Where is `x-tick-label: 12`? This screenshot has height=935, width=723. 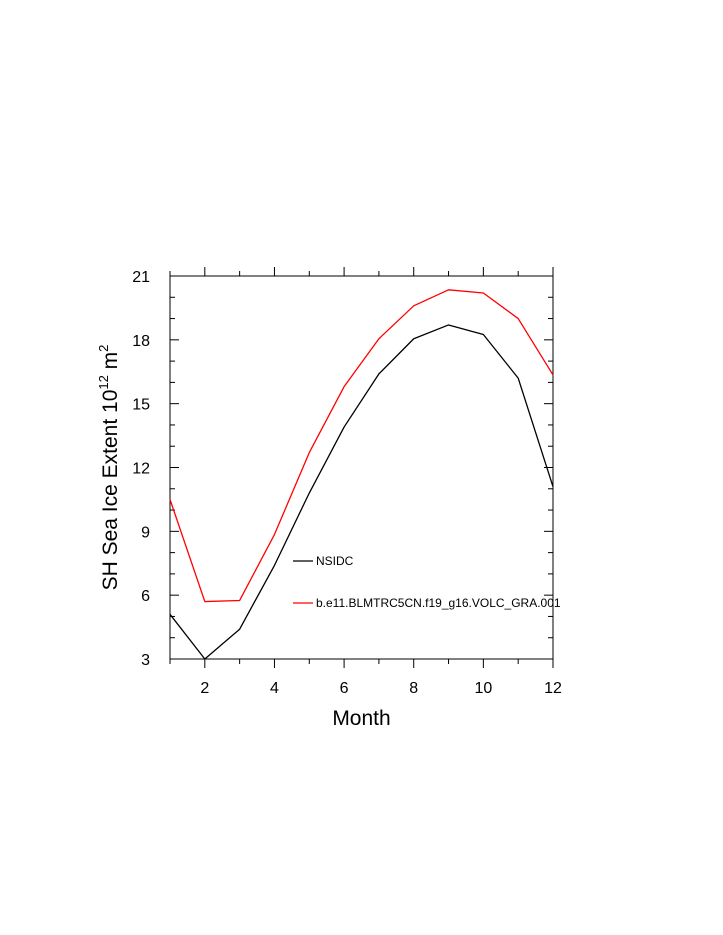 x-tick-label: 12 is located at coordinates (553, 688).